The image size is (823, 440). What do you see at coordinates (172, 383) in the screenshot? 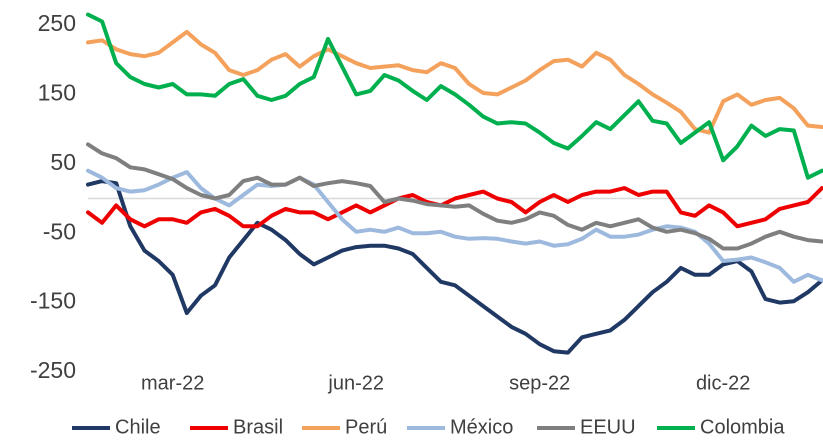
I see `x-tick-label: mar-22` at bounding box center [172, 383].